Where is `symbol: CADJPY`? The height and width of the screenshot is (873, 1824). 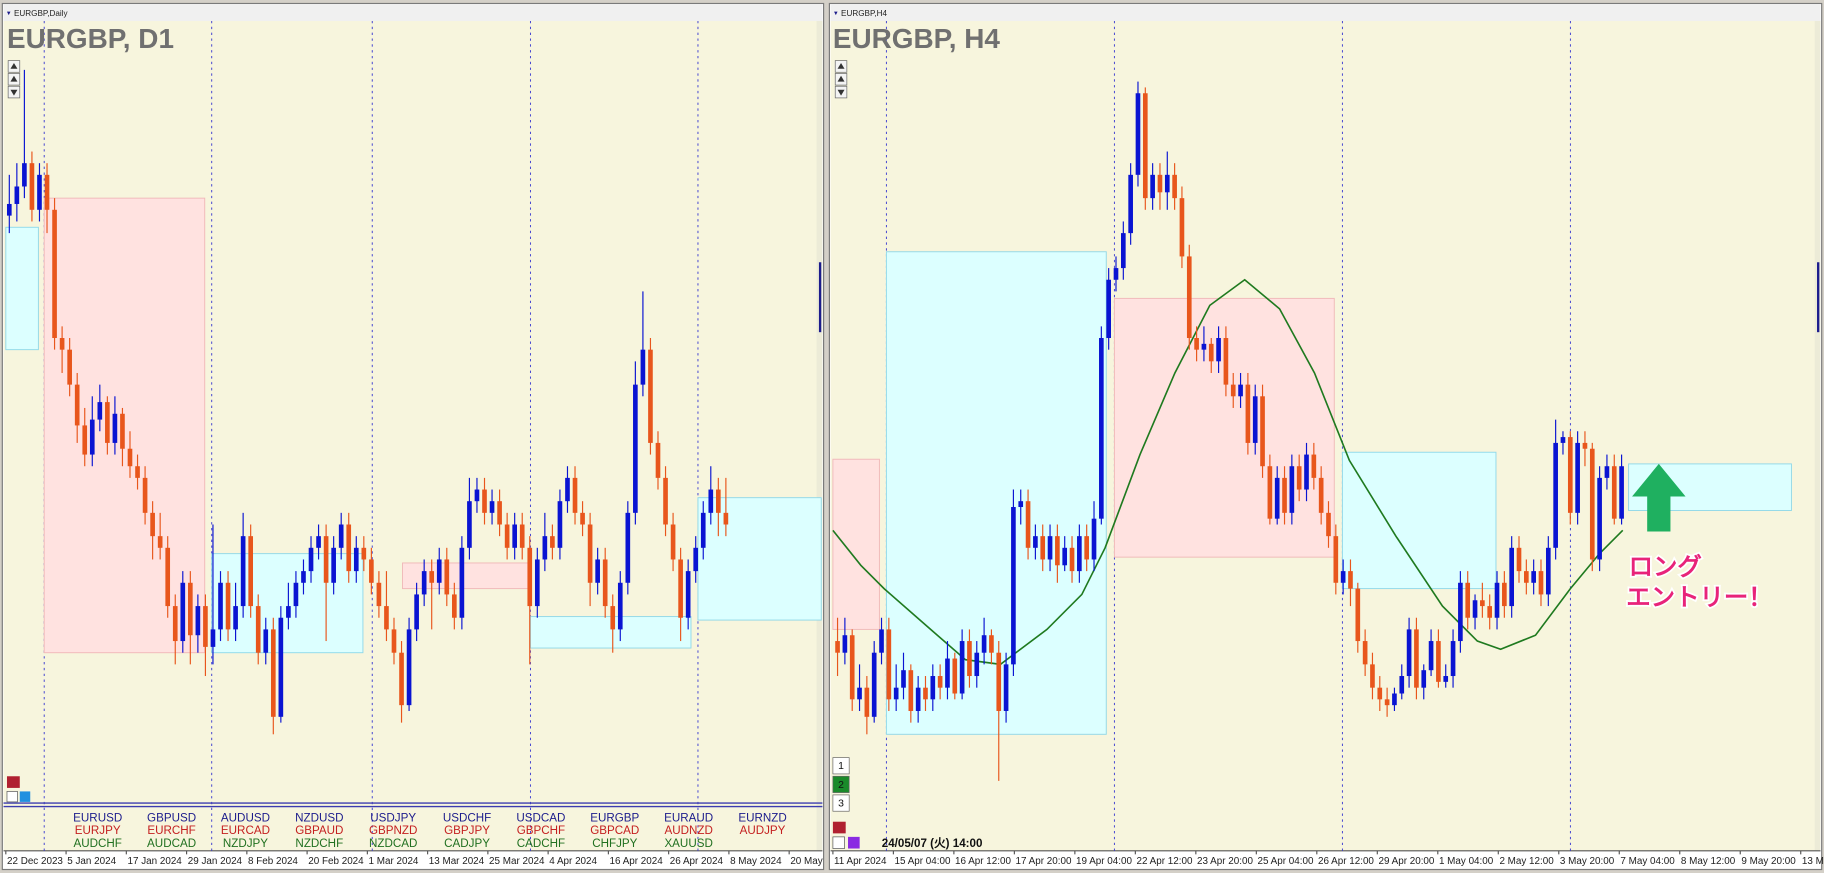
symbol: CADJPY is located at coordinates (467, 843).